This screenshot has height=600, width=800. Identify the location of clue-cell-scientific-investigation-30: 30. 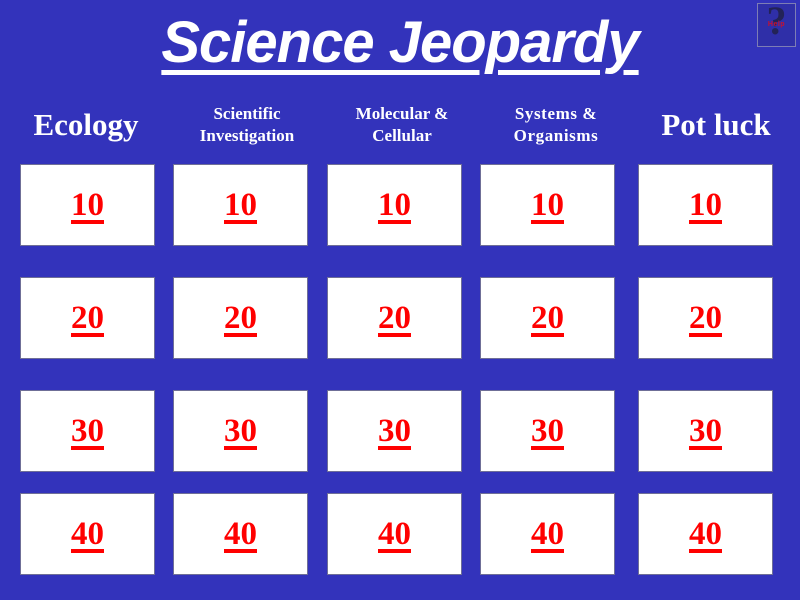
(240, 431).